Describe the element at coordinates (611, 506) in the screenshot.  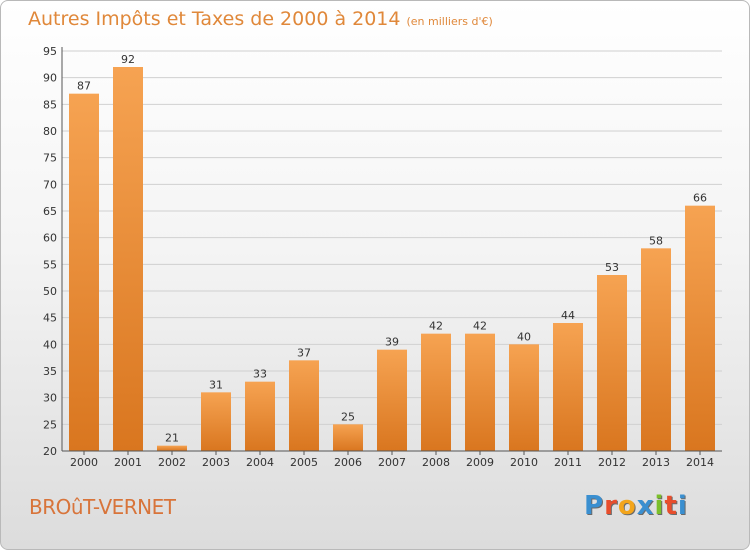
I see `logo-letter: r` at that location.